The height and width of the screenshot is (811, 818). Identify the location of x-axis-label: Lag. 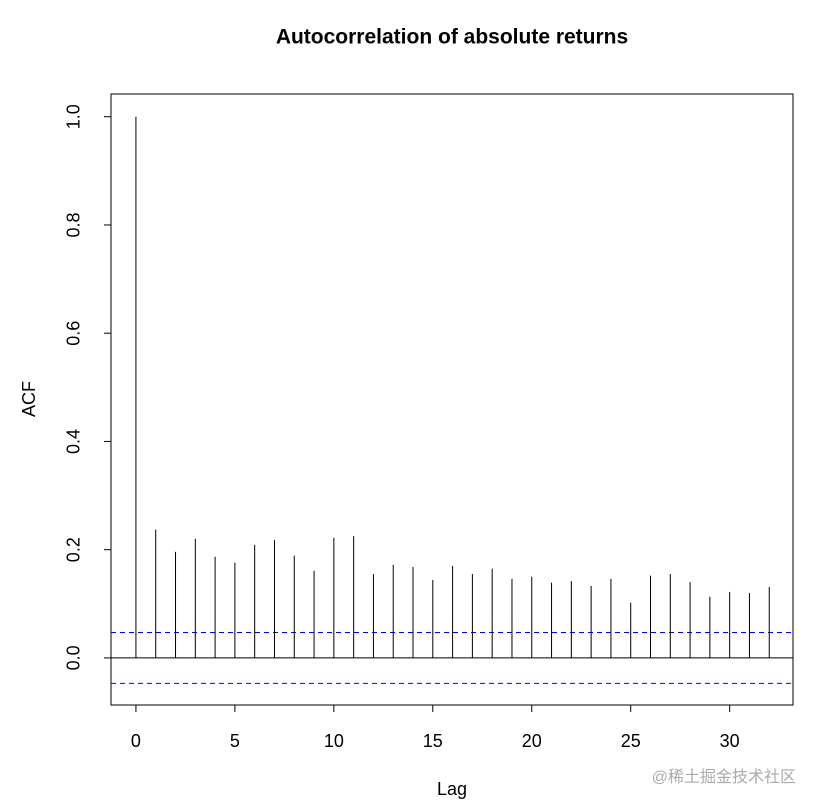
(452, 789).